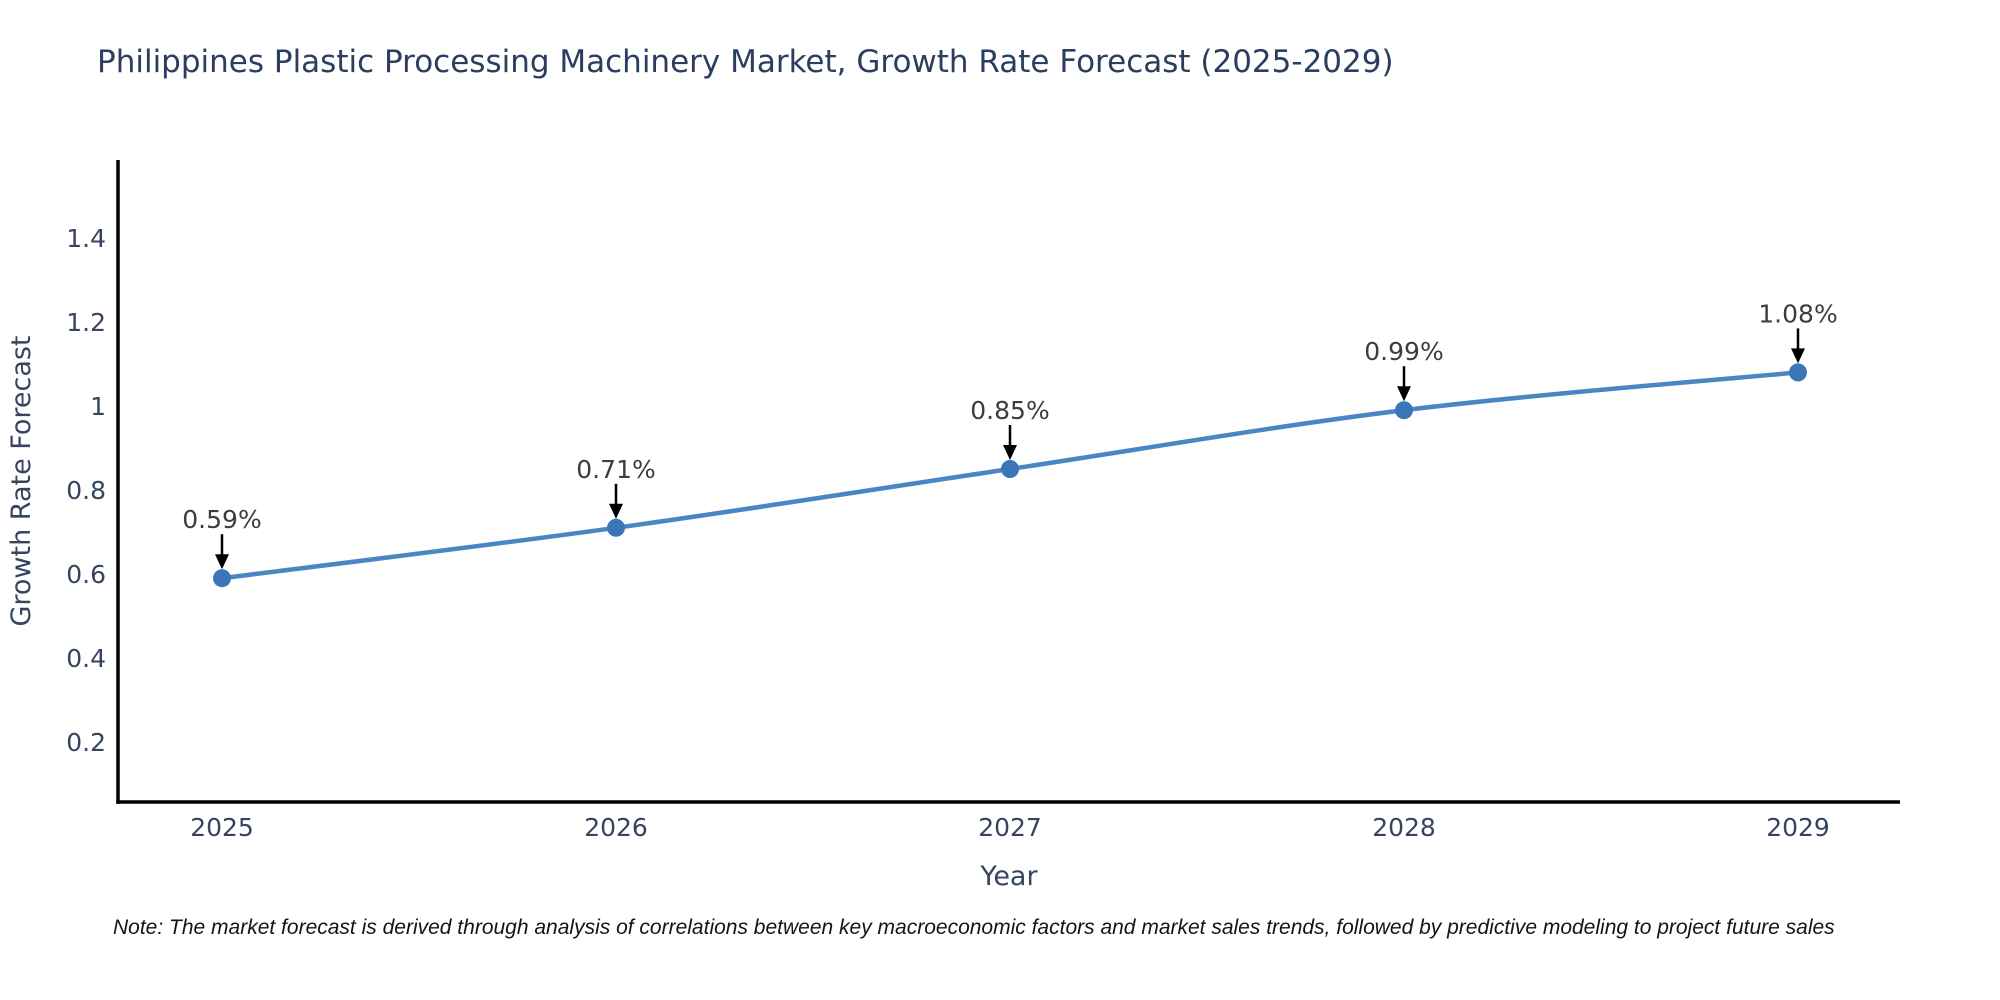  Describe the element at coordinates (1403, 351) in the screenshot. I see `data-point-label: 0.99%` at that location.